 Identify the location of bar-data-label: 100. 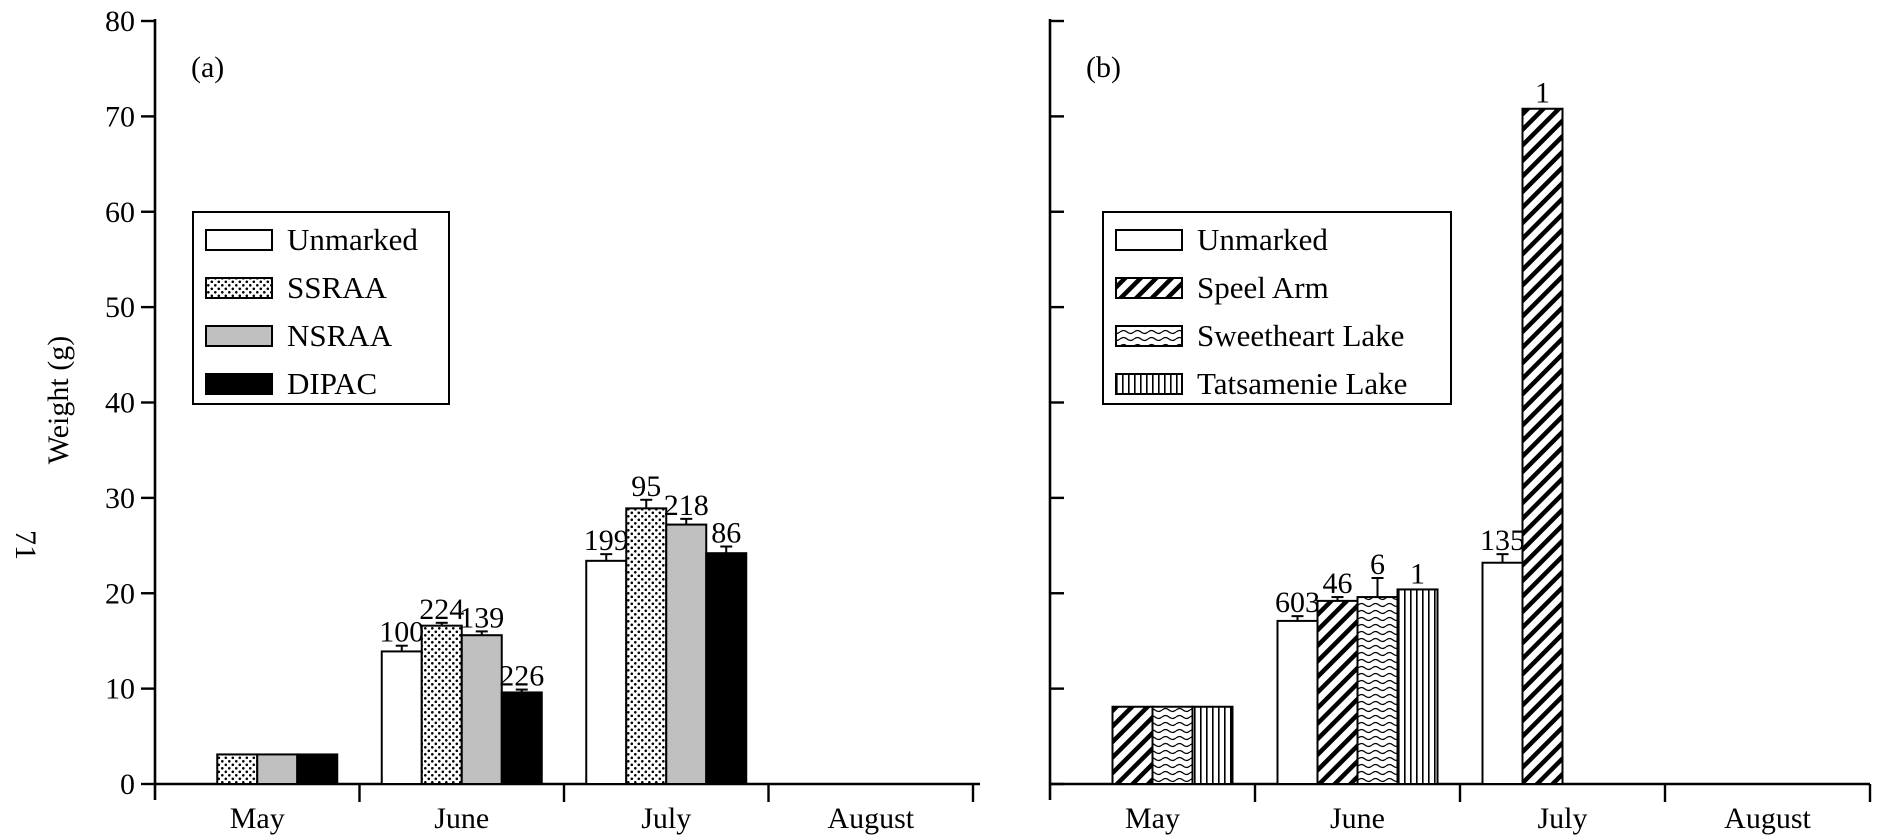
(401, 632).